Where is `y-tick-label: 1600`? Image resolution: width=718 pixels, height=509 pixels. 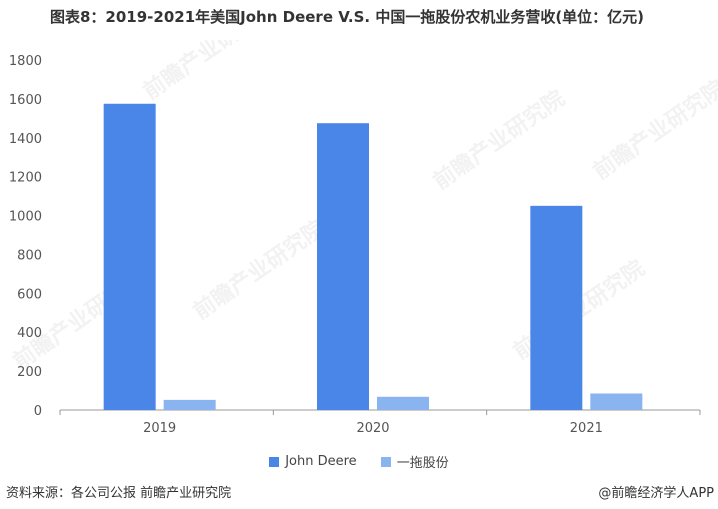
y-tick-label: 1600 is located at coordinates (25, 100).